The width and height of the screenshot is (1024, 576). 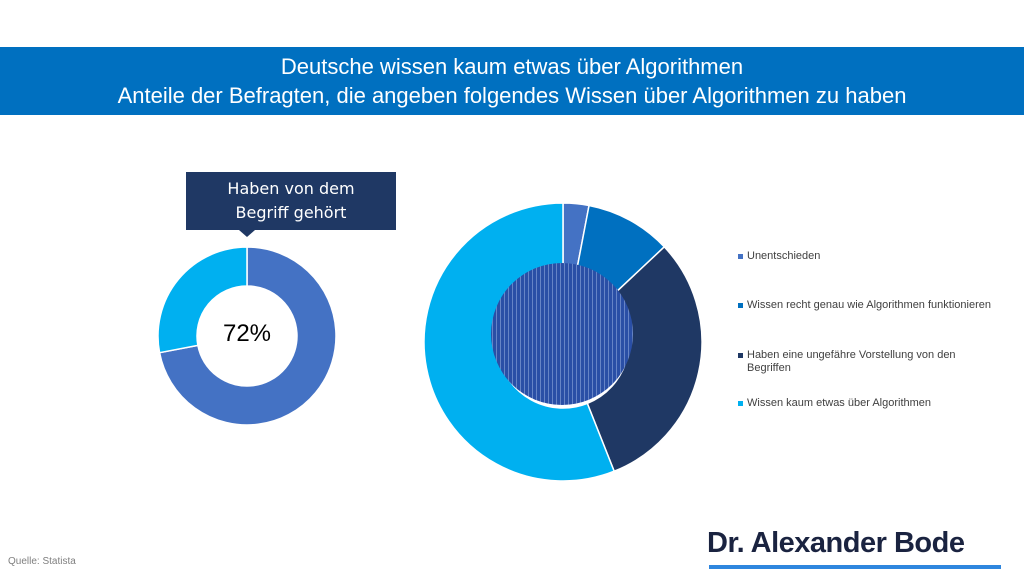 I want to click on legend-label: Wissen kaum etwas über Algorithmen, so click(x=839, y=403).